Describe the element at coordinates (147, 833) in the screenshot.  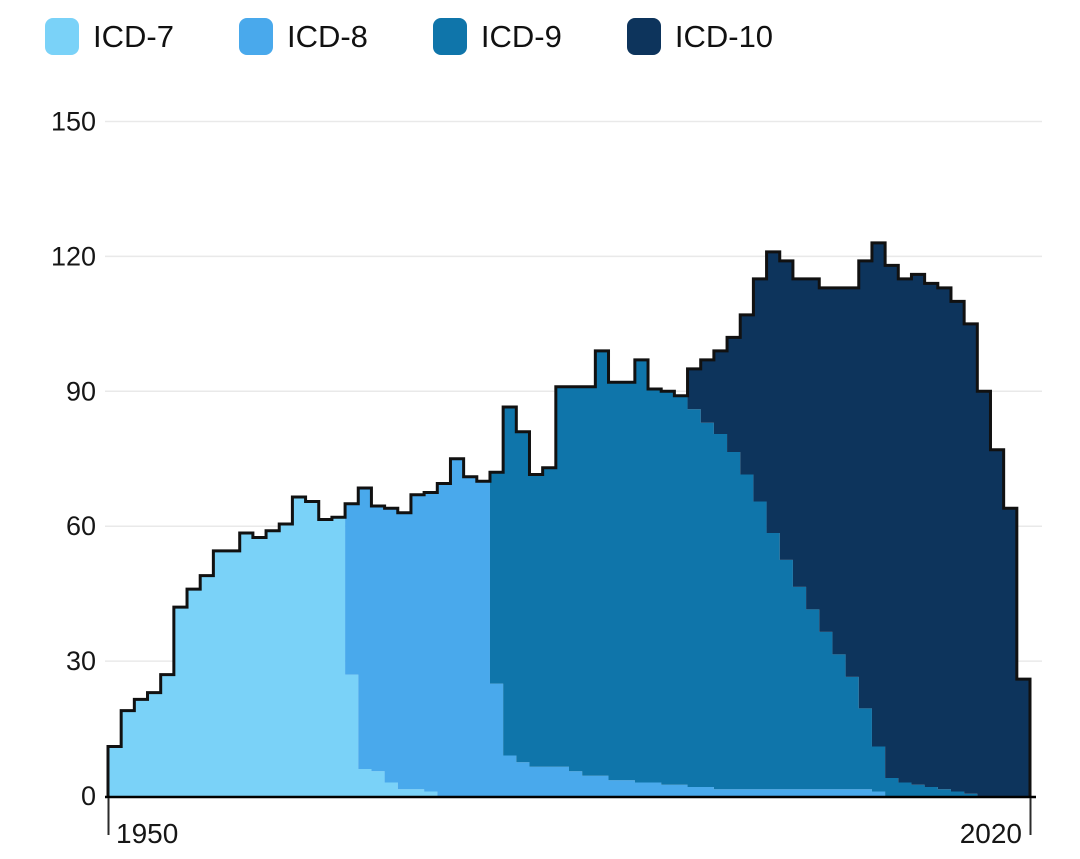
I see `x-tick-label-1950: 1950` at that location.